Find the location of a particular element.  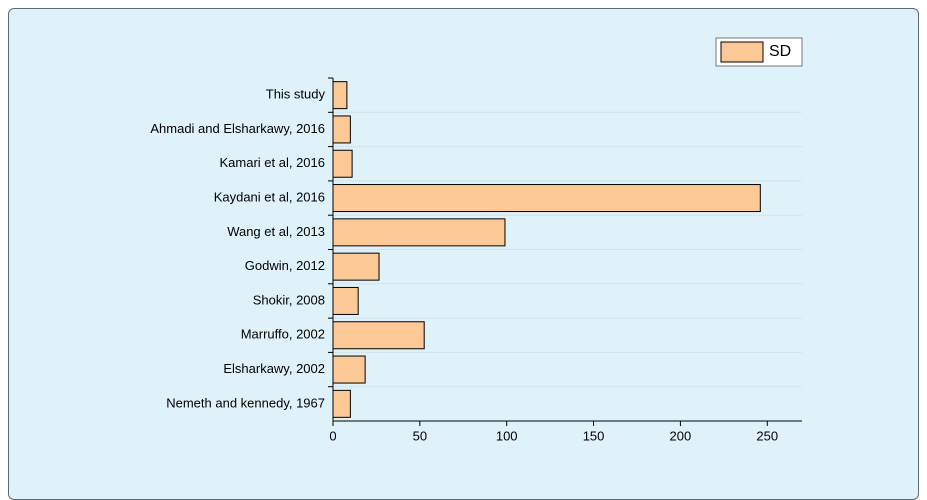

y-tick-label: Ahmadi and Elsharkawy, 2016 is located at coordinates (237, 128).